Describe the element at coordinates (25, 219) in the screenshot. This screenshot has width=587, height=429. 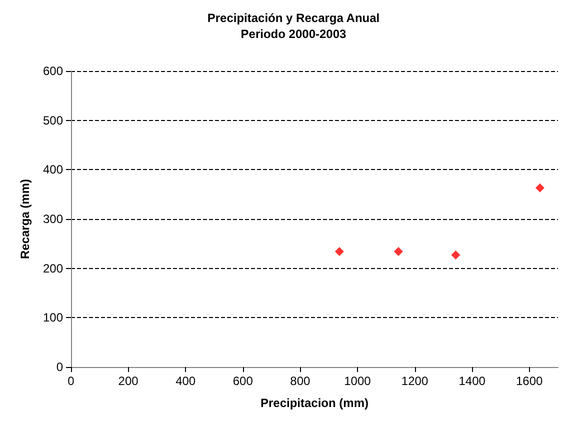
I see `y-axis-title: Recarga (mm)` at that location.